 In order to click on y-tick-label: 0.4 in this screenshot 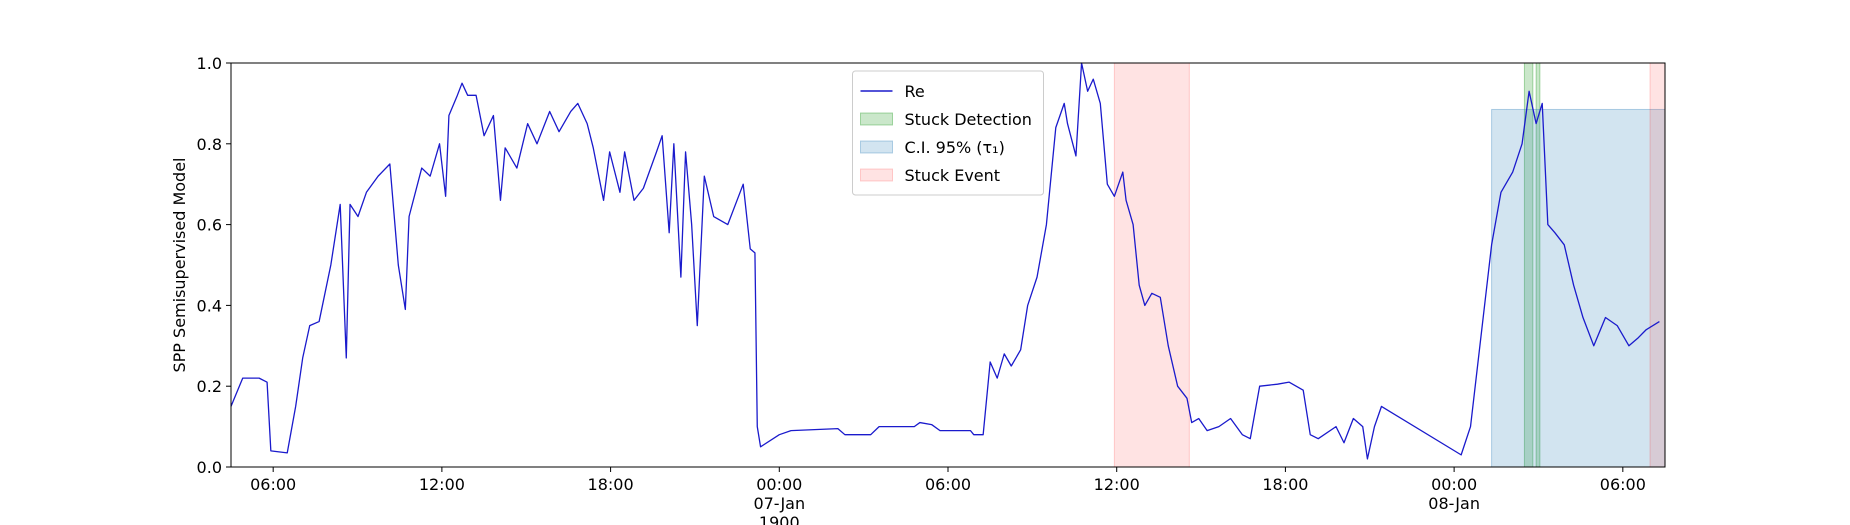, I will do `click(209, 305)`.